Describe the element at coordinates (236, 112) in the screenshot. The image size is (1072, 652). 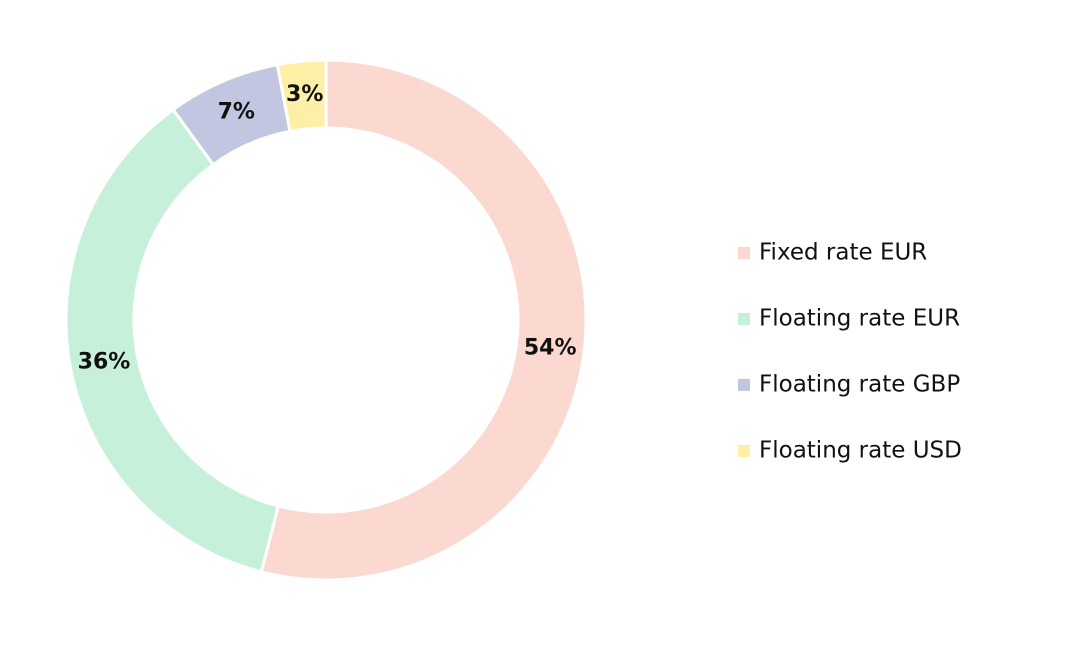
I see `value-label: 7%` at that location.